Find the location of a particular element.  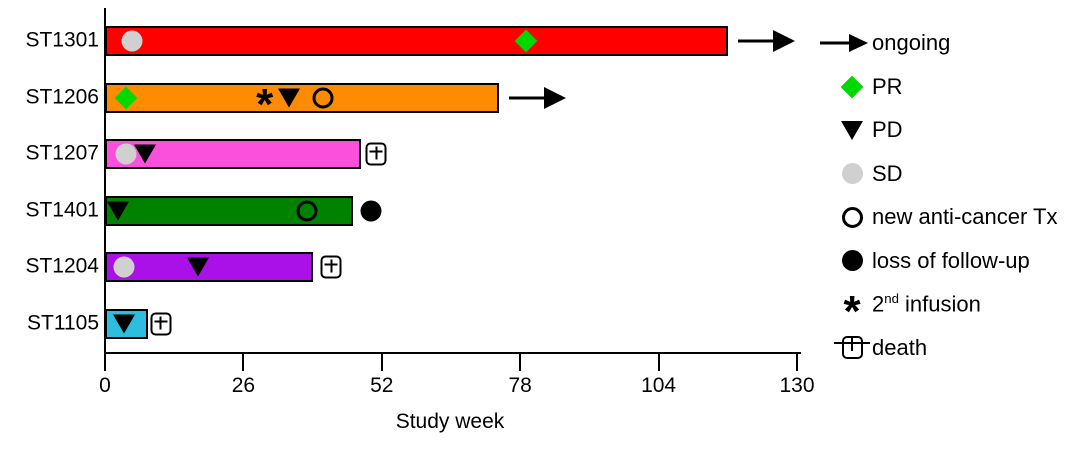

legend-item: PR is located at coordinates (861, 87).